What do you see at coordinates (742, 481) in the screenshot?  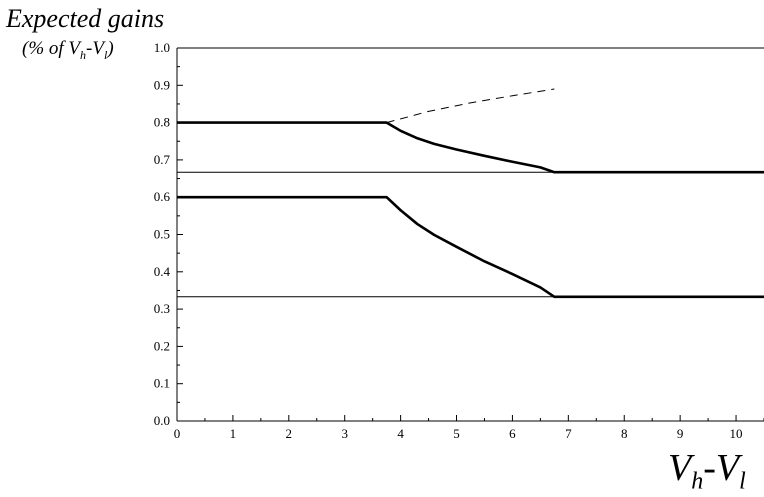 I see `x-title-sub-l: l` at bounding box center [742, 481].